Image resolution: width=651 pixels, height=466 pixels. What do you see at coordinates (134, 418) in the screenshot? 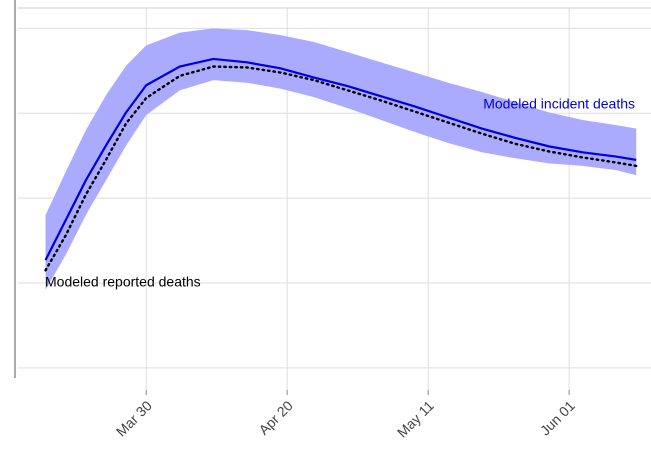
I see `x-tick-label: Mar 30` at bounding box center [134, 418].